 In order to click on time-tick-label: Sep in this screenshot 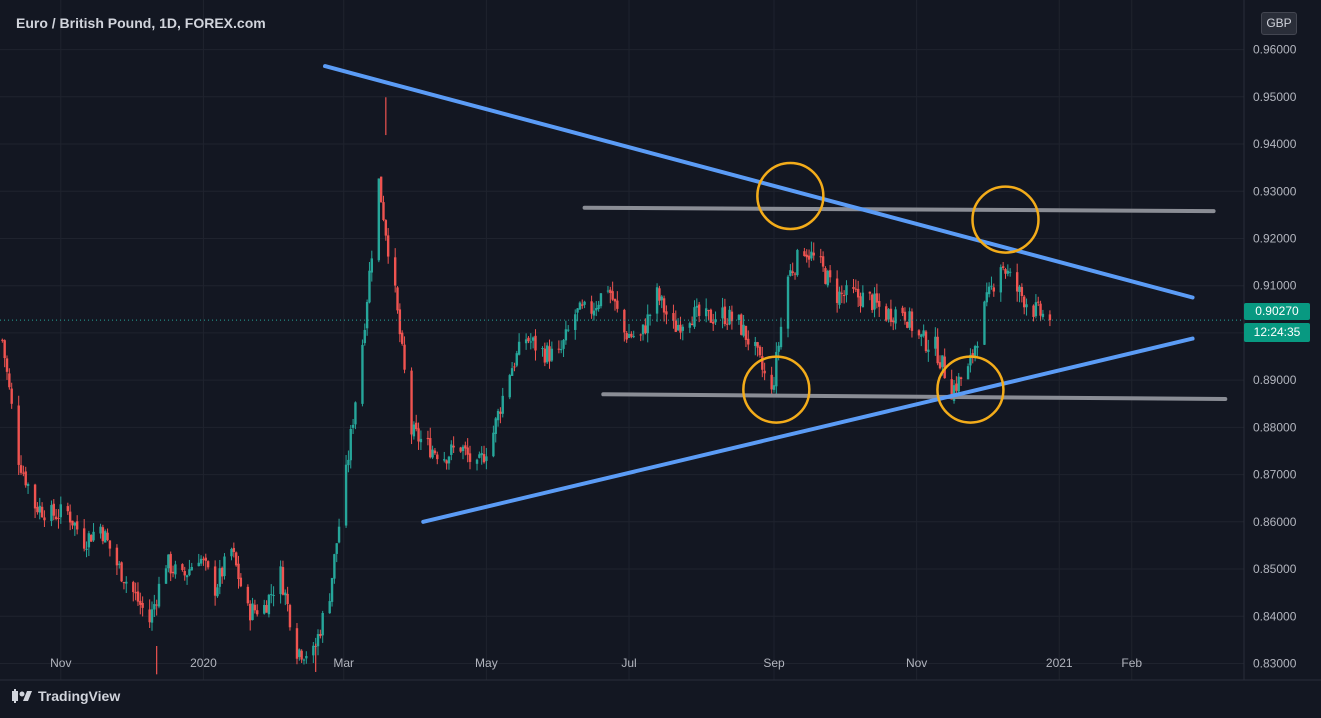, I will do `click(774, 663)`.